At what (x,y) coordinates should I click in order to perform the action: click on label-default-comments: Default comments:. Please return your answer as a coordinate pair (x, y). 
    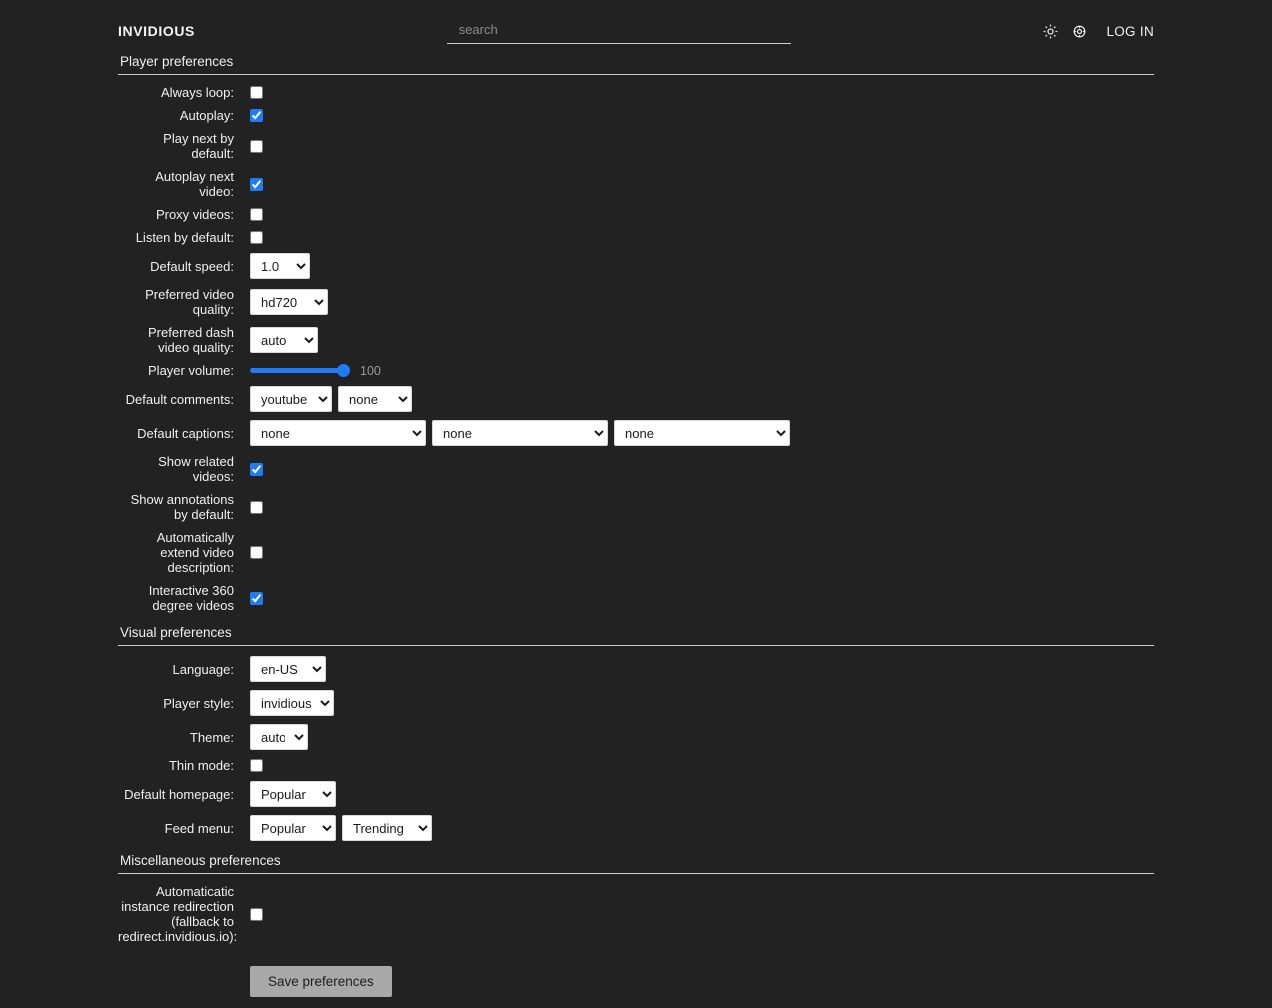
    Looking at the image, I should click on (179, 399).